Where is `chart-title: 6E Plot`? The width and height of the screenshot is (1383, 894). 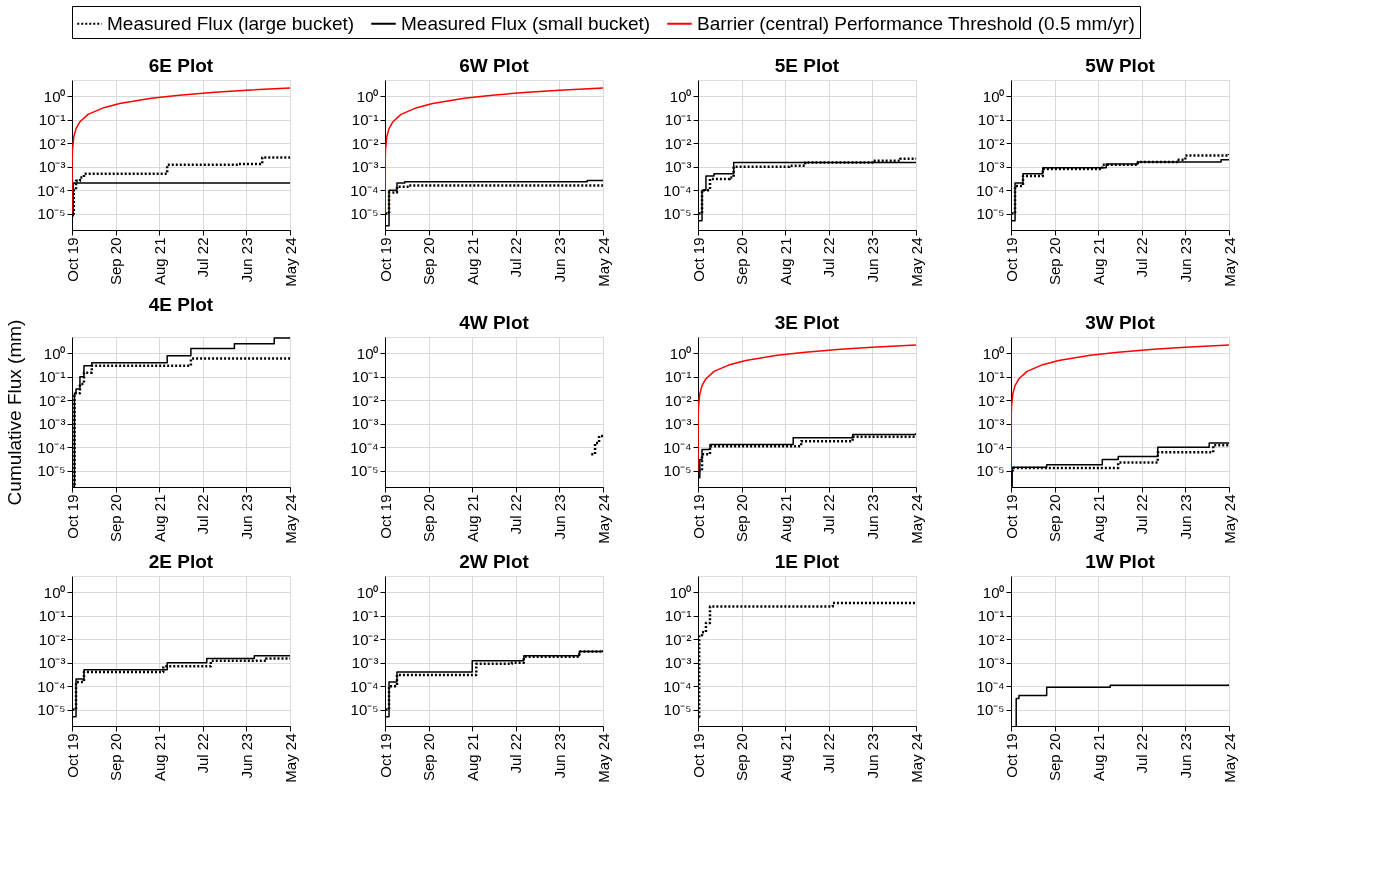 chart-title: 6E Plot is located at coordinates (181, 65).